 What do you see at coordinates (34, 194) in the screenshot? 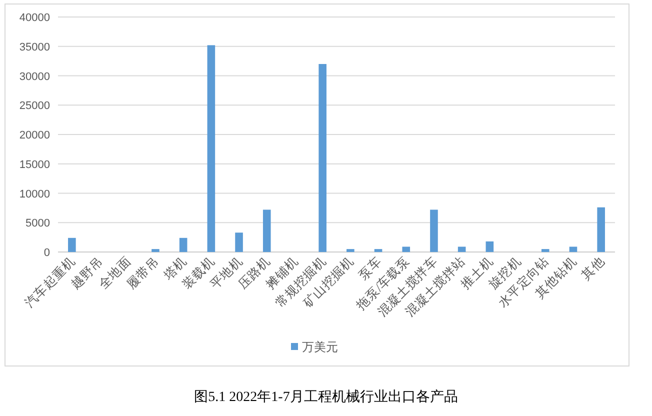
I see `y-tick-label: 10000` at bounding box center [34, 194].